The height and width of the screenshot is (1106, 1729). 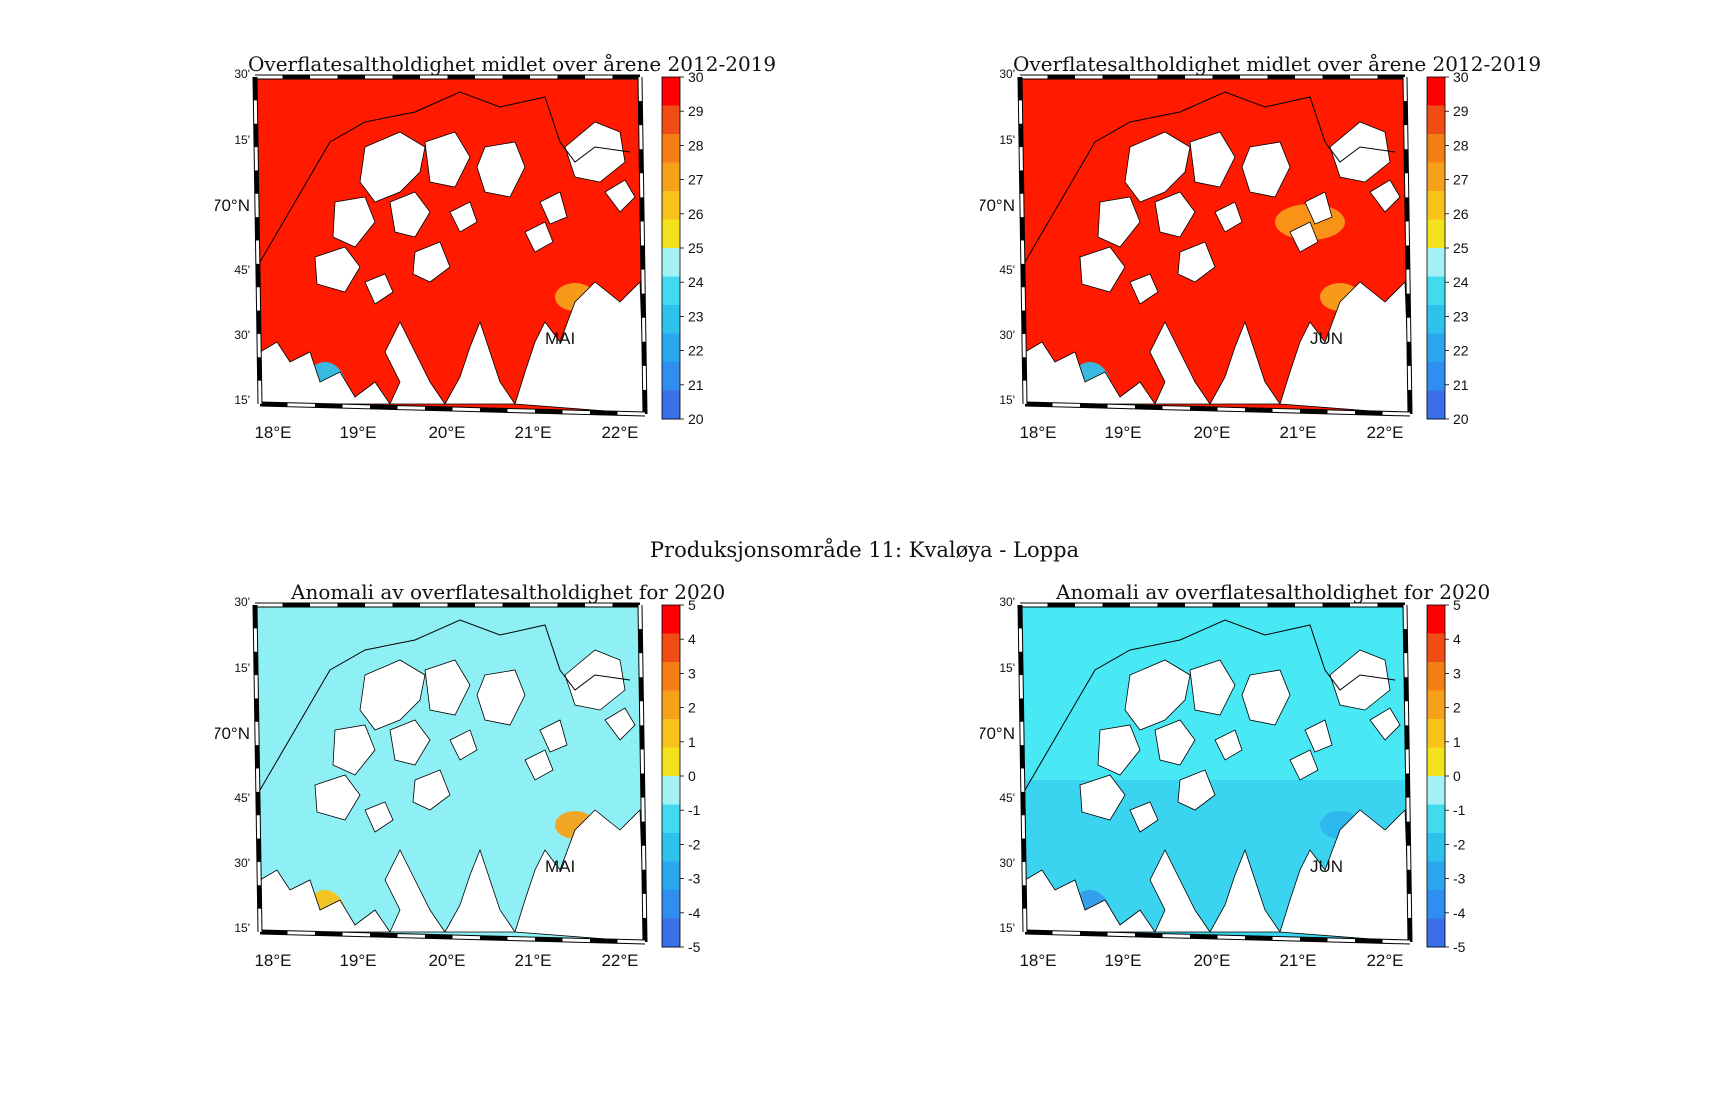 I want to click on colorbar-tick-label: 21, so click(x=696, y=385).